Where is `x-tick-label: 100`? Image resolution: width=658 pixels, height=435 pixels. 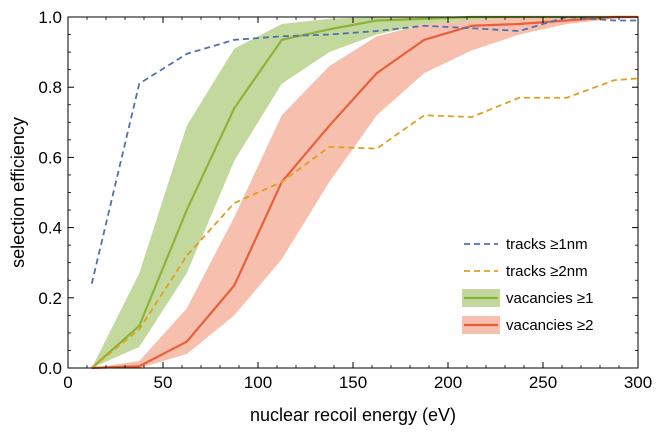
x-tick-label: 100 is located at coordinates (258, 382).